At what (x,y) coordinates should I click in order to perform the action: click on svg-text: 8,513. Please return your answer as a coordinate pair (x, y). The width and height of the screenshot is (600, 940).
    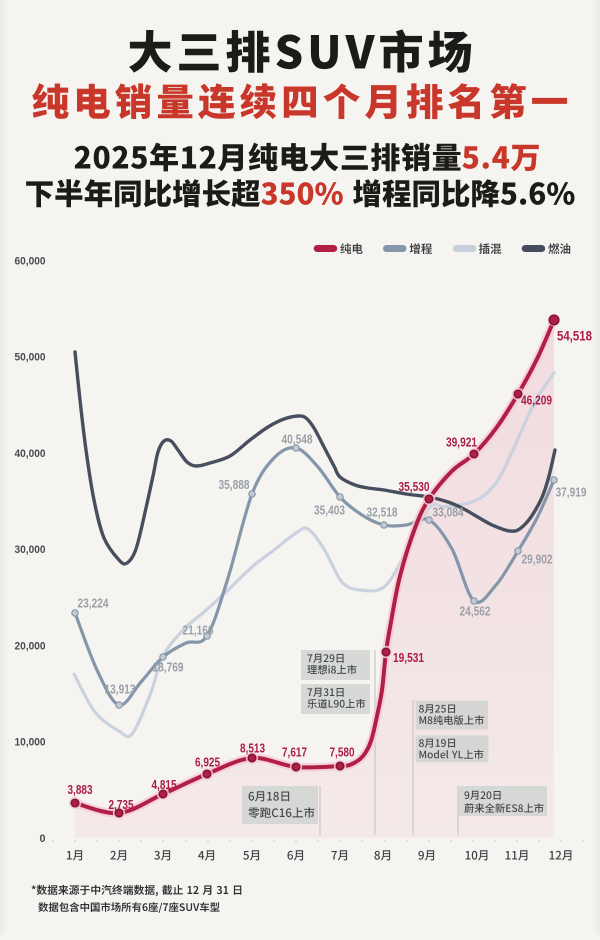
    Looking at the image, I should click on (252, 749).